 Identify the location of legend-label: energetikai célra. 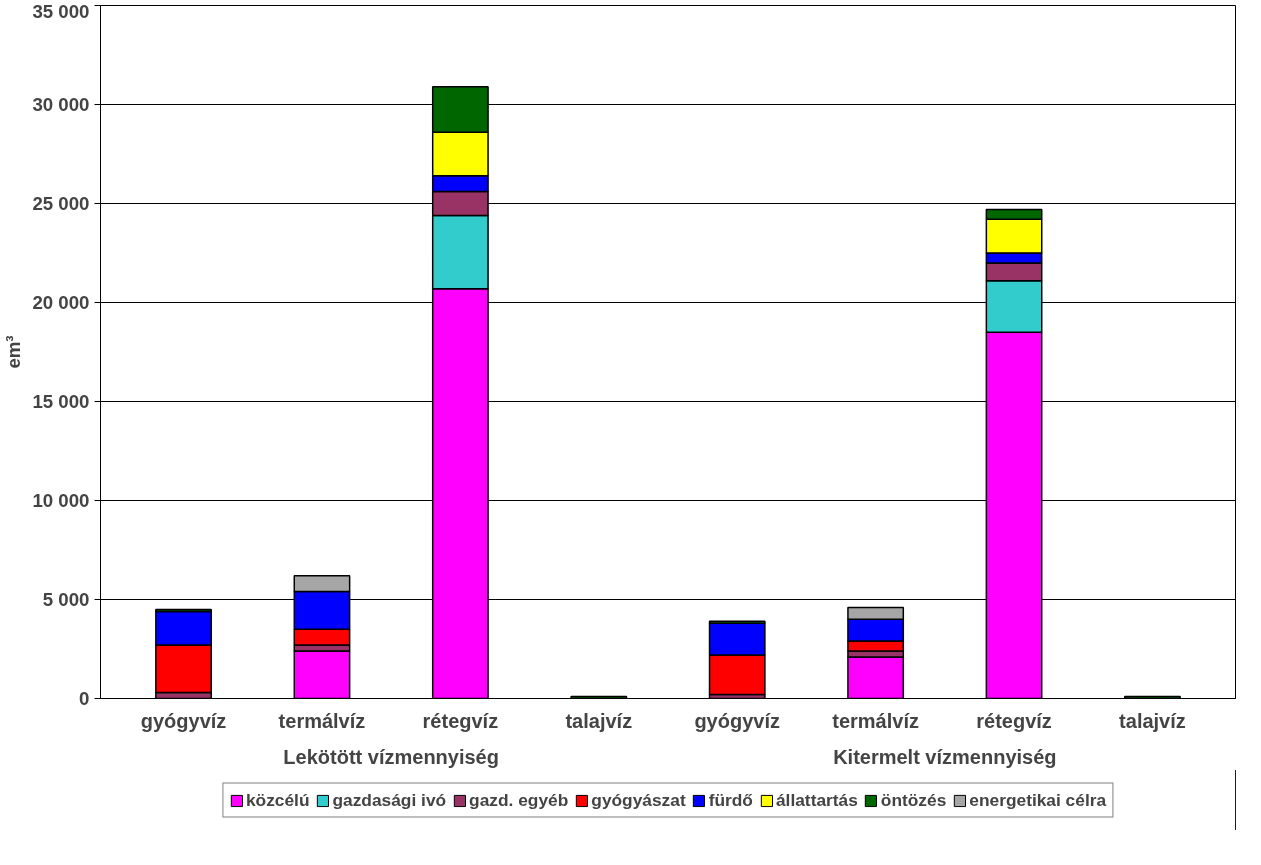
(1038, 800).